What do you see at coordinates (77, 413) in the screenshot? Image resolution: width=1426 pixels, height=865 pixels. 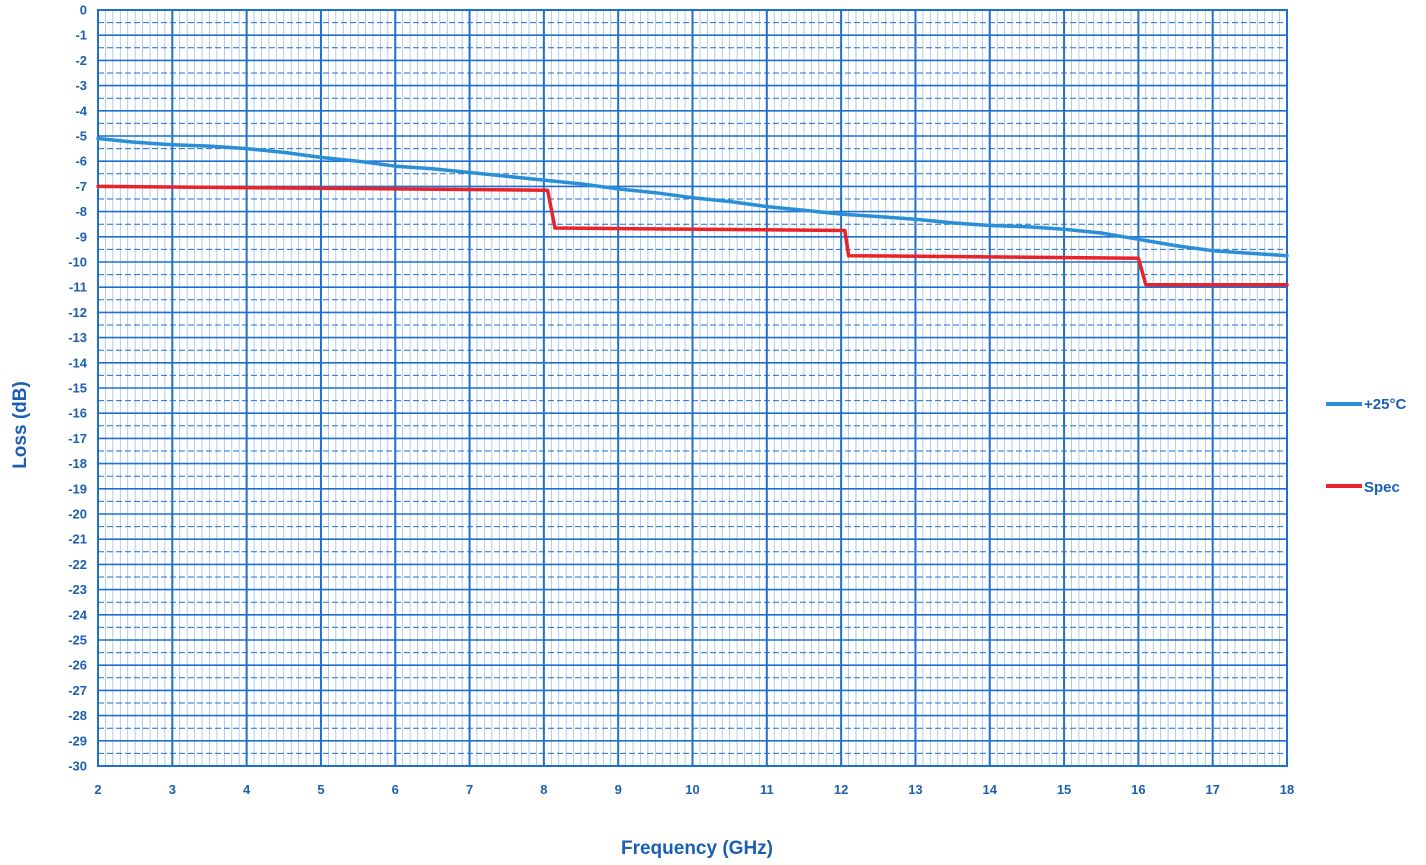 I see `y-tick-label: -16` at bounding box center [77, 413].